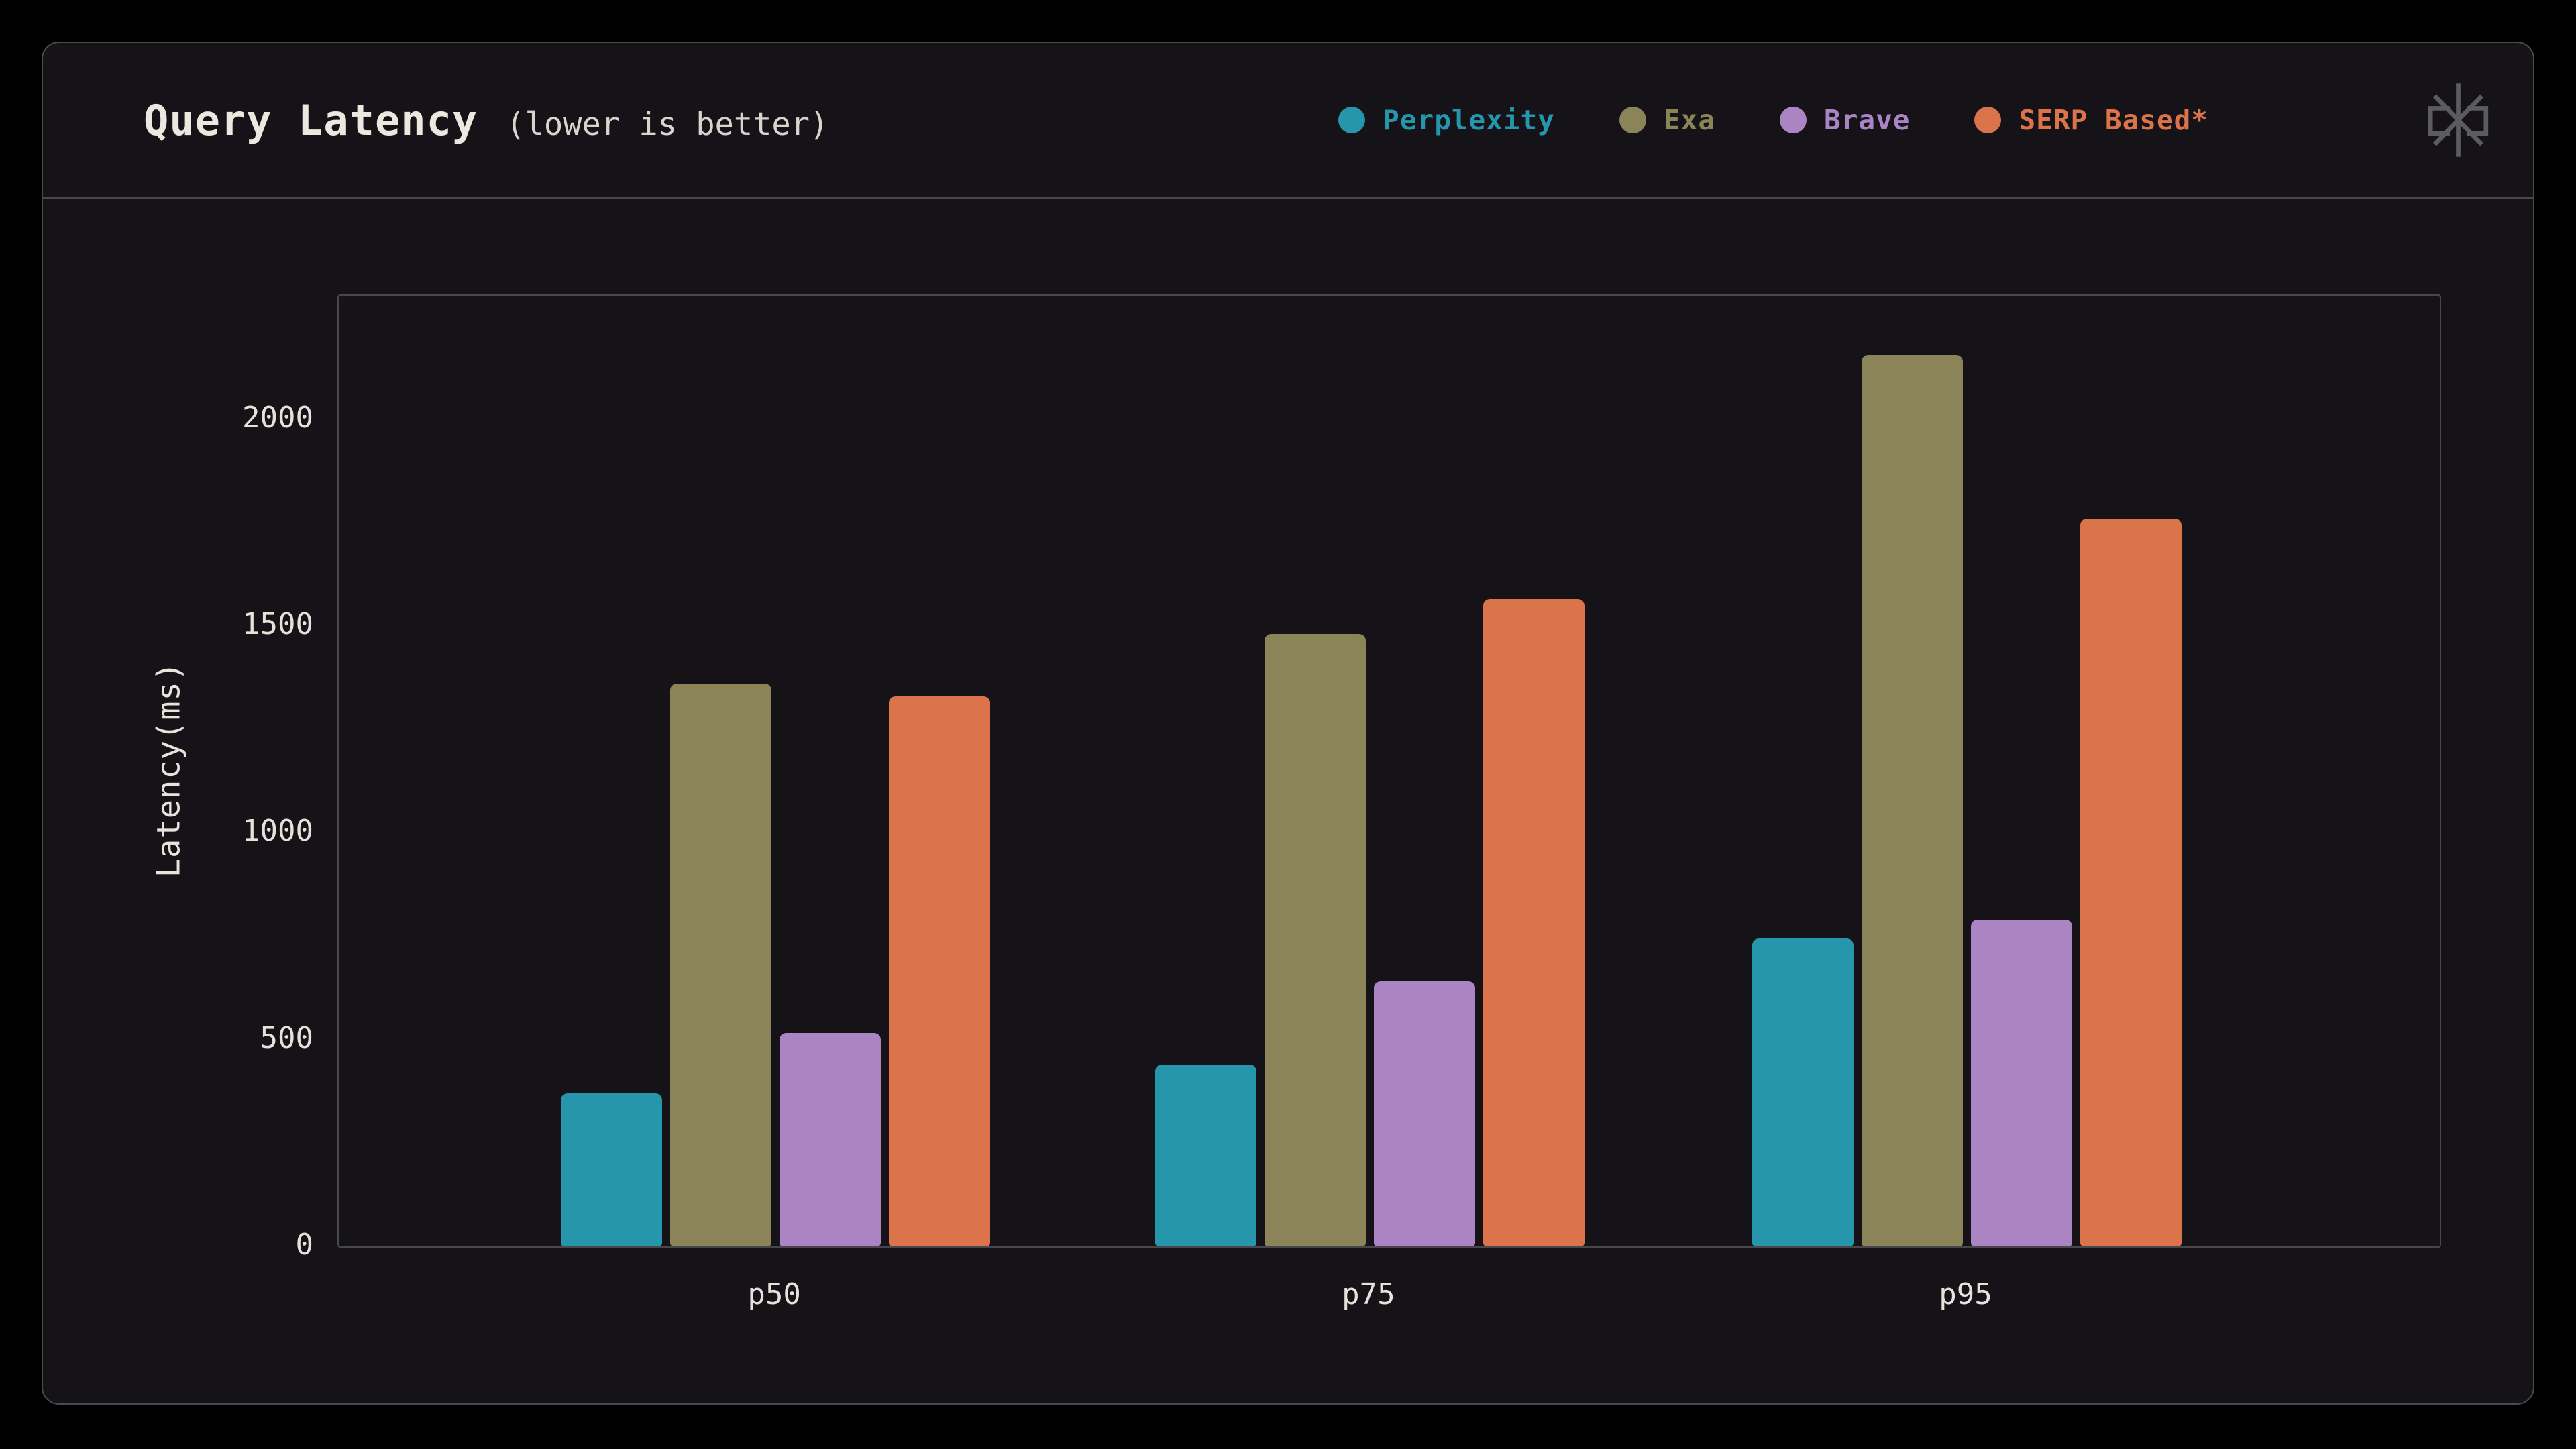 This screenshot has height=1449, width=2576. What do you see at coordinates (1632, 120) in the screenshot?
I see `legend-dot-exa` at bounding box center [1632, 120].